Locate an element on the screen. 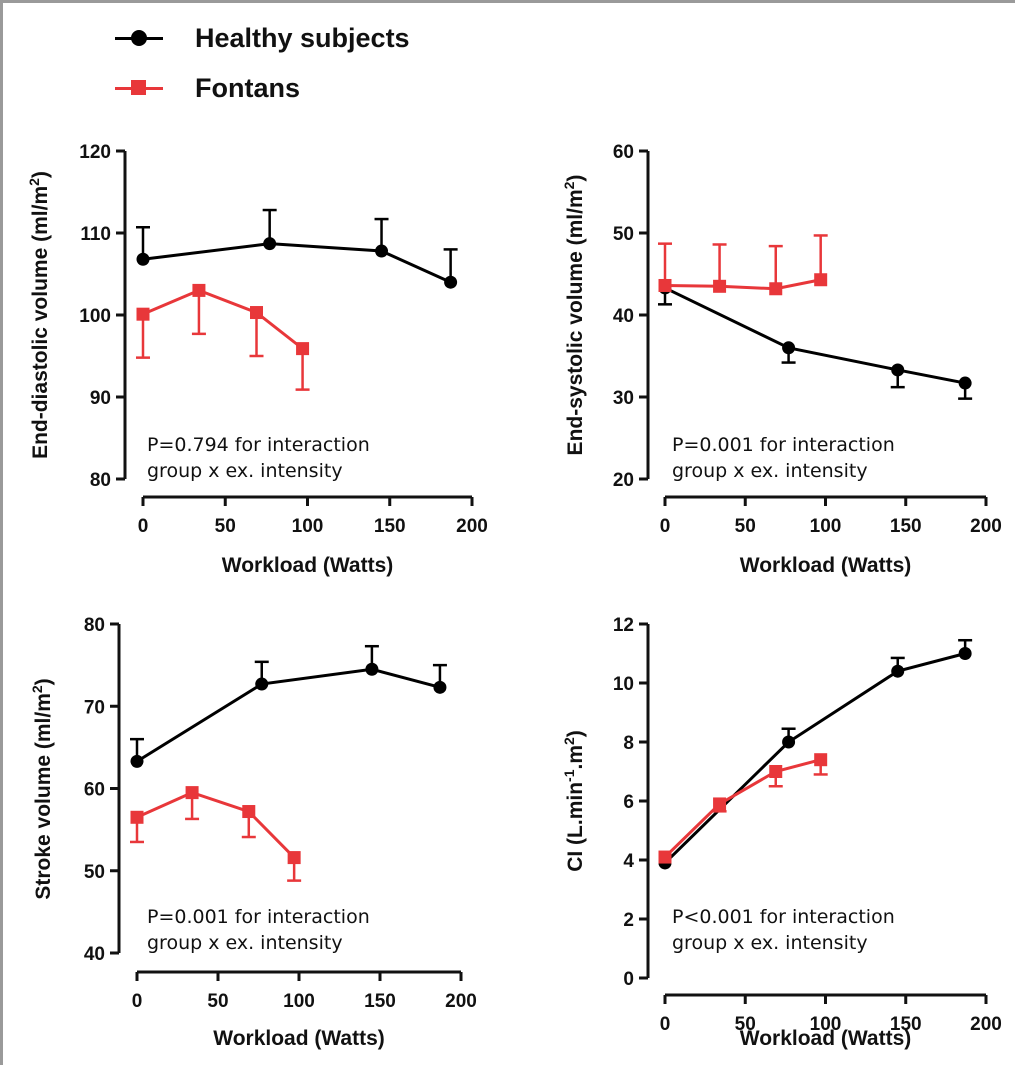  y-tick-label: 100 is located at coordinates (95, 316).